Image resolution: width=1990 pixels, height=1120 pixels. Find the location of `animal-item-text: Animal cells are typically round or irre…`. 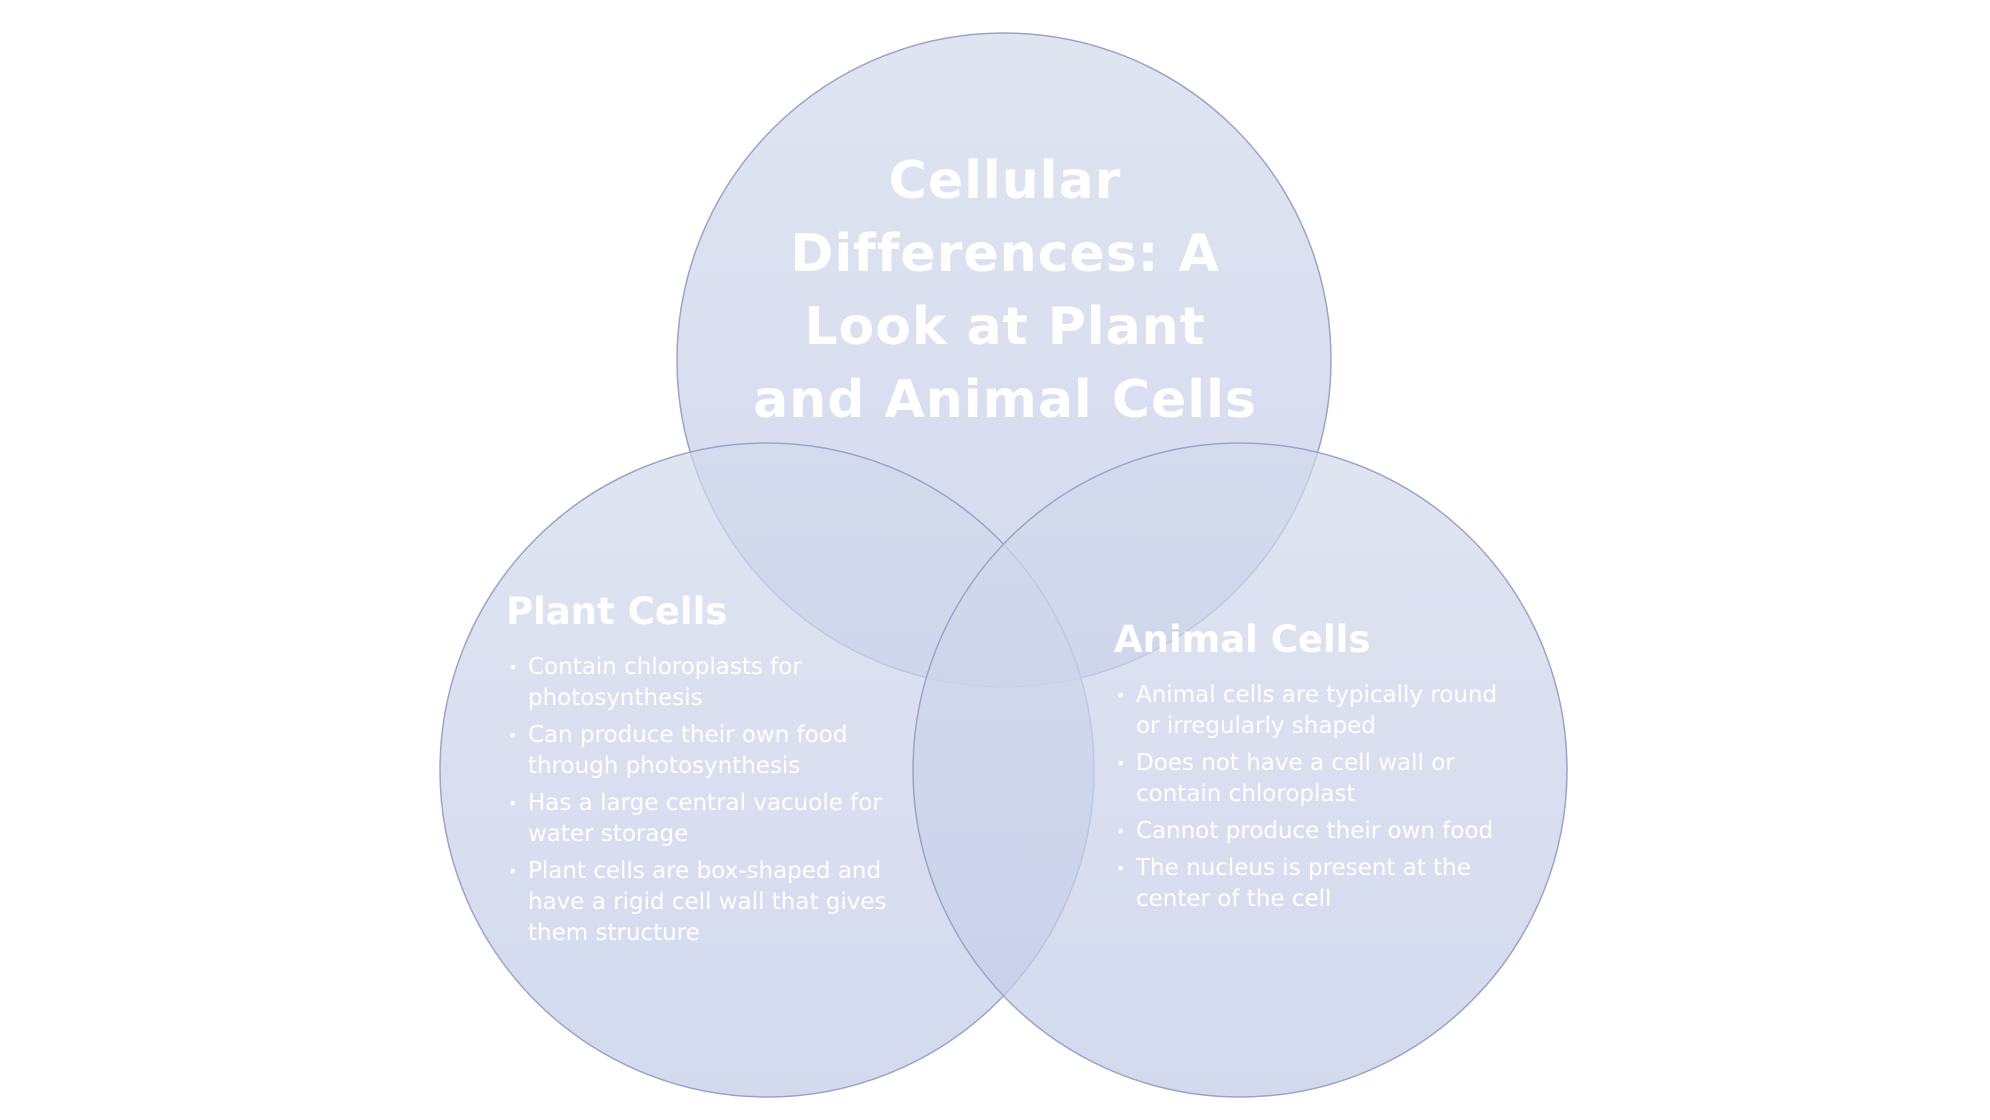

animal-item-text: Animal cells are typically round or irre… is located at coordinates (1317, 710).